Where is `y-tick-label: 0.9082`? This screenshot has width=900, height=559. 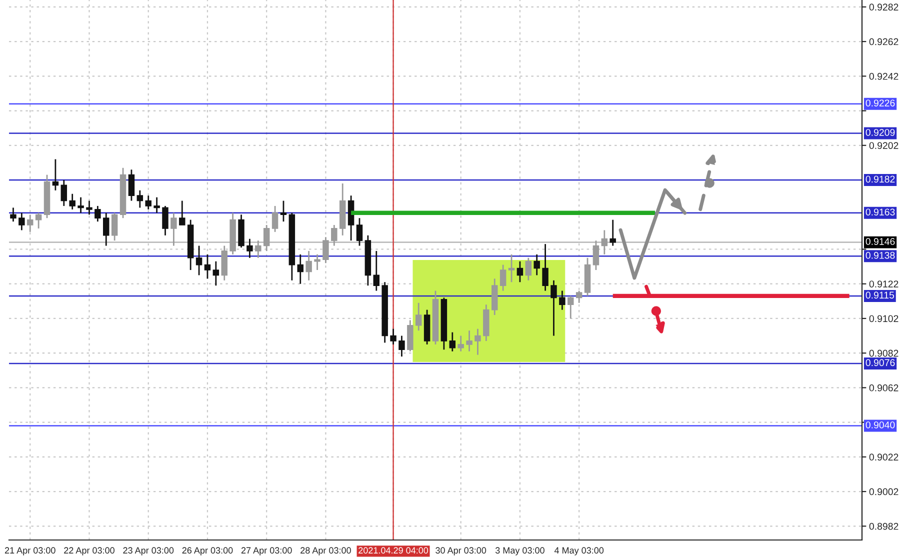
y-tick-label: 0.9082 is located at coordinates (883, 353).